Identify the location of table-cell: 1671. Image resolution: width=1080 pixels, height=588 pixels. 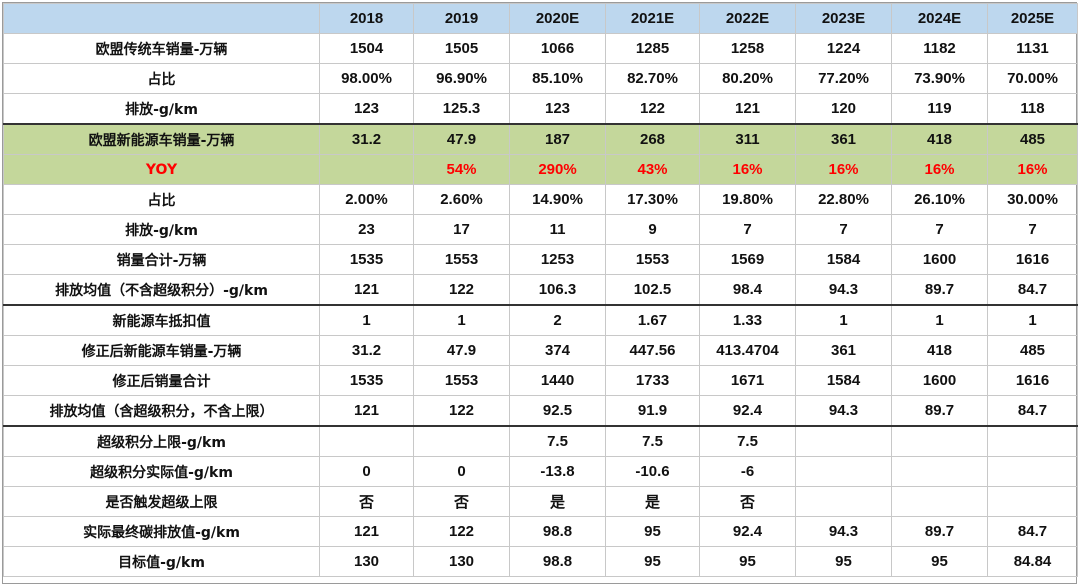
(747, 380).